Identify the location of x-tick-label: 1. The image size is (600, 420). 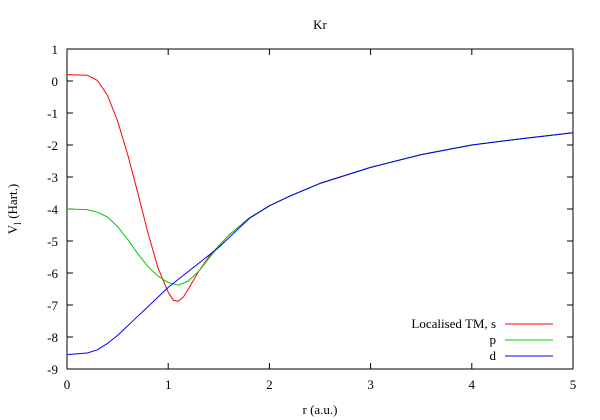
(168, 384).